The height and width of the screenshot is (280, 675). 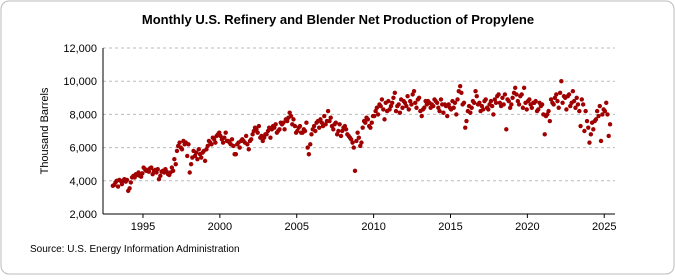 What do you see at coordinates (604, 227) in the screenshot?
I see `x-tick-label: 2025` at bounding box center [604, 227].